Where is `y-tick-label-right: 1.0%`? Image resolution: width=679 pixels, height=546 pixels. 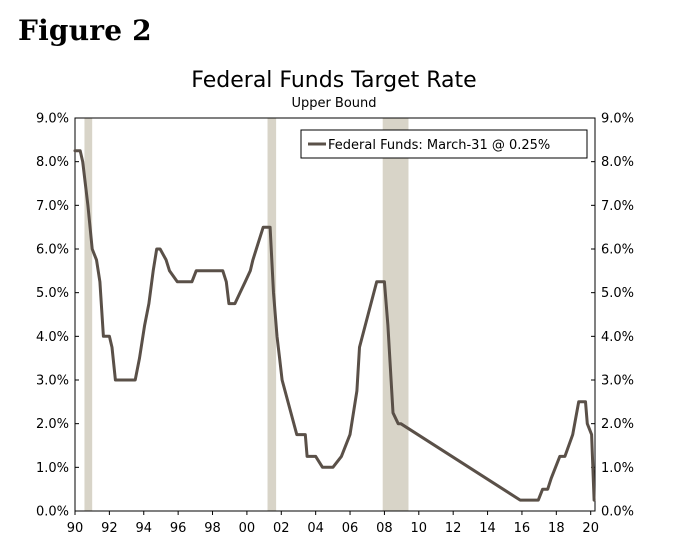
y-tick-label-right: 1.0% is located at coordinates (617, 468).